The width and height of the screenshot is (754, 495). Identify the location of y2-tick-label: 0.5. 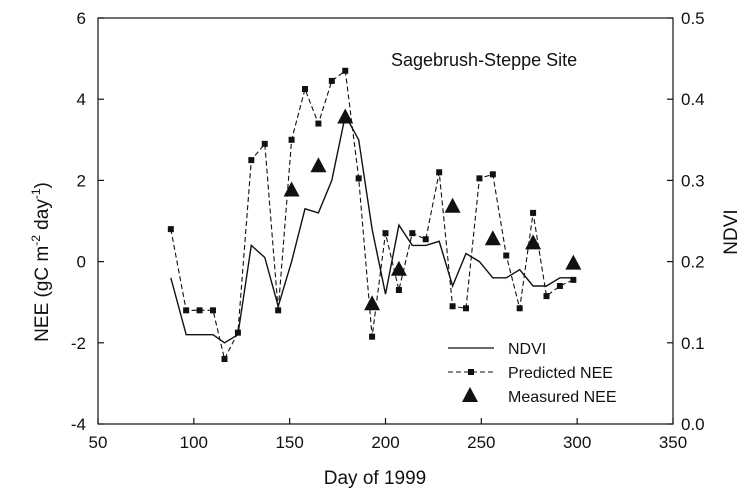
(693, 18).